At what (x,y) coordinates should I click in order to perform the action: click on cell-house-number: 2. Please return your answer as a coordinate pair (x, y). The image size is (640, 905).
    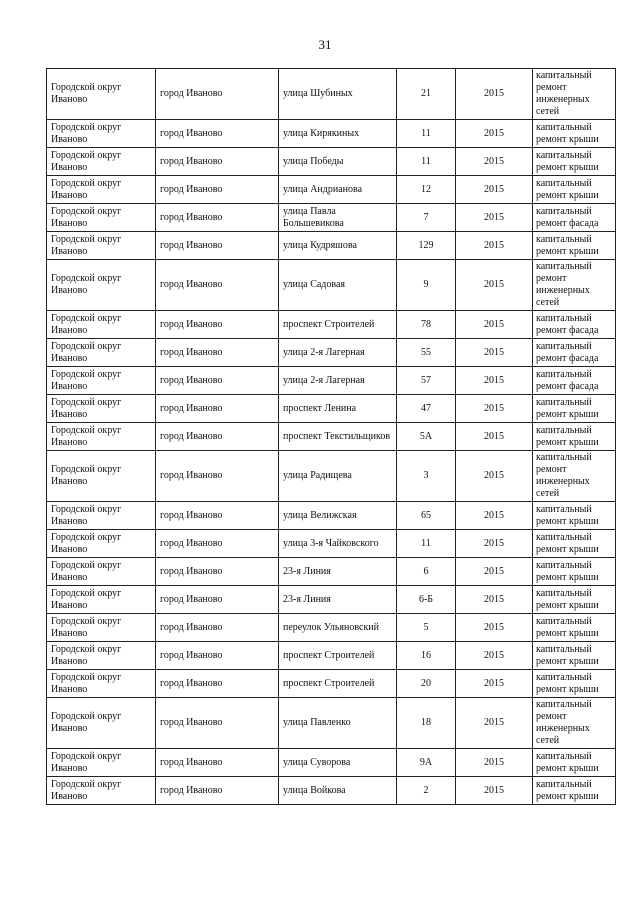
    Looking at the image, I should click on (426, 790).